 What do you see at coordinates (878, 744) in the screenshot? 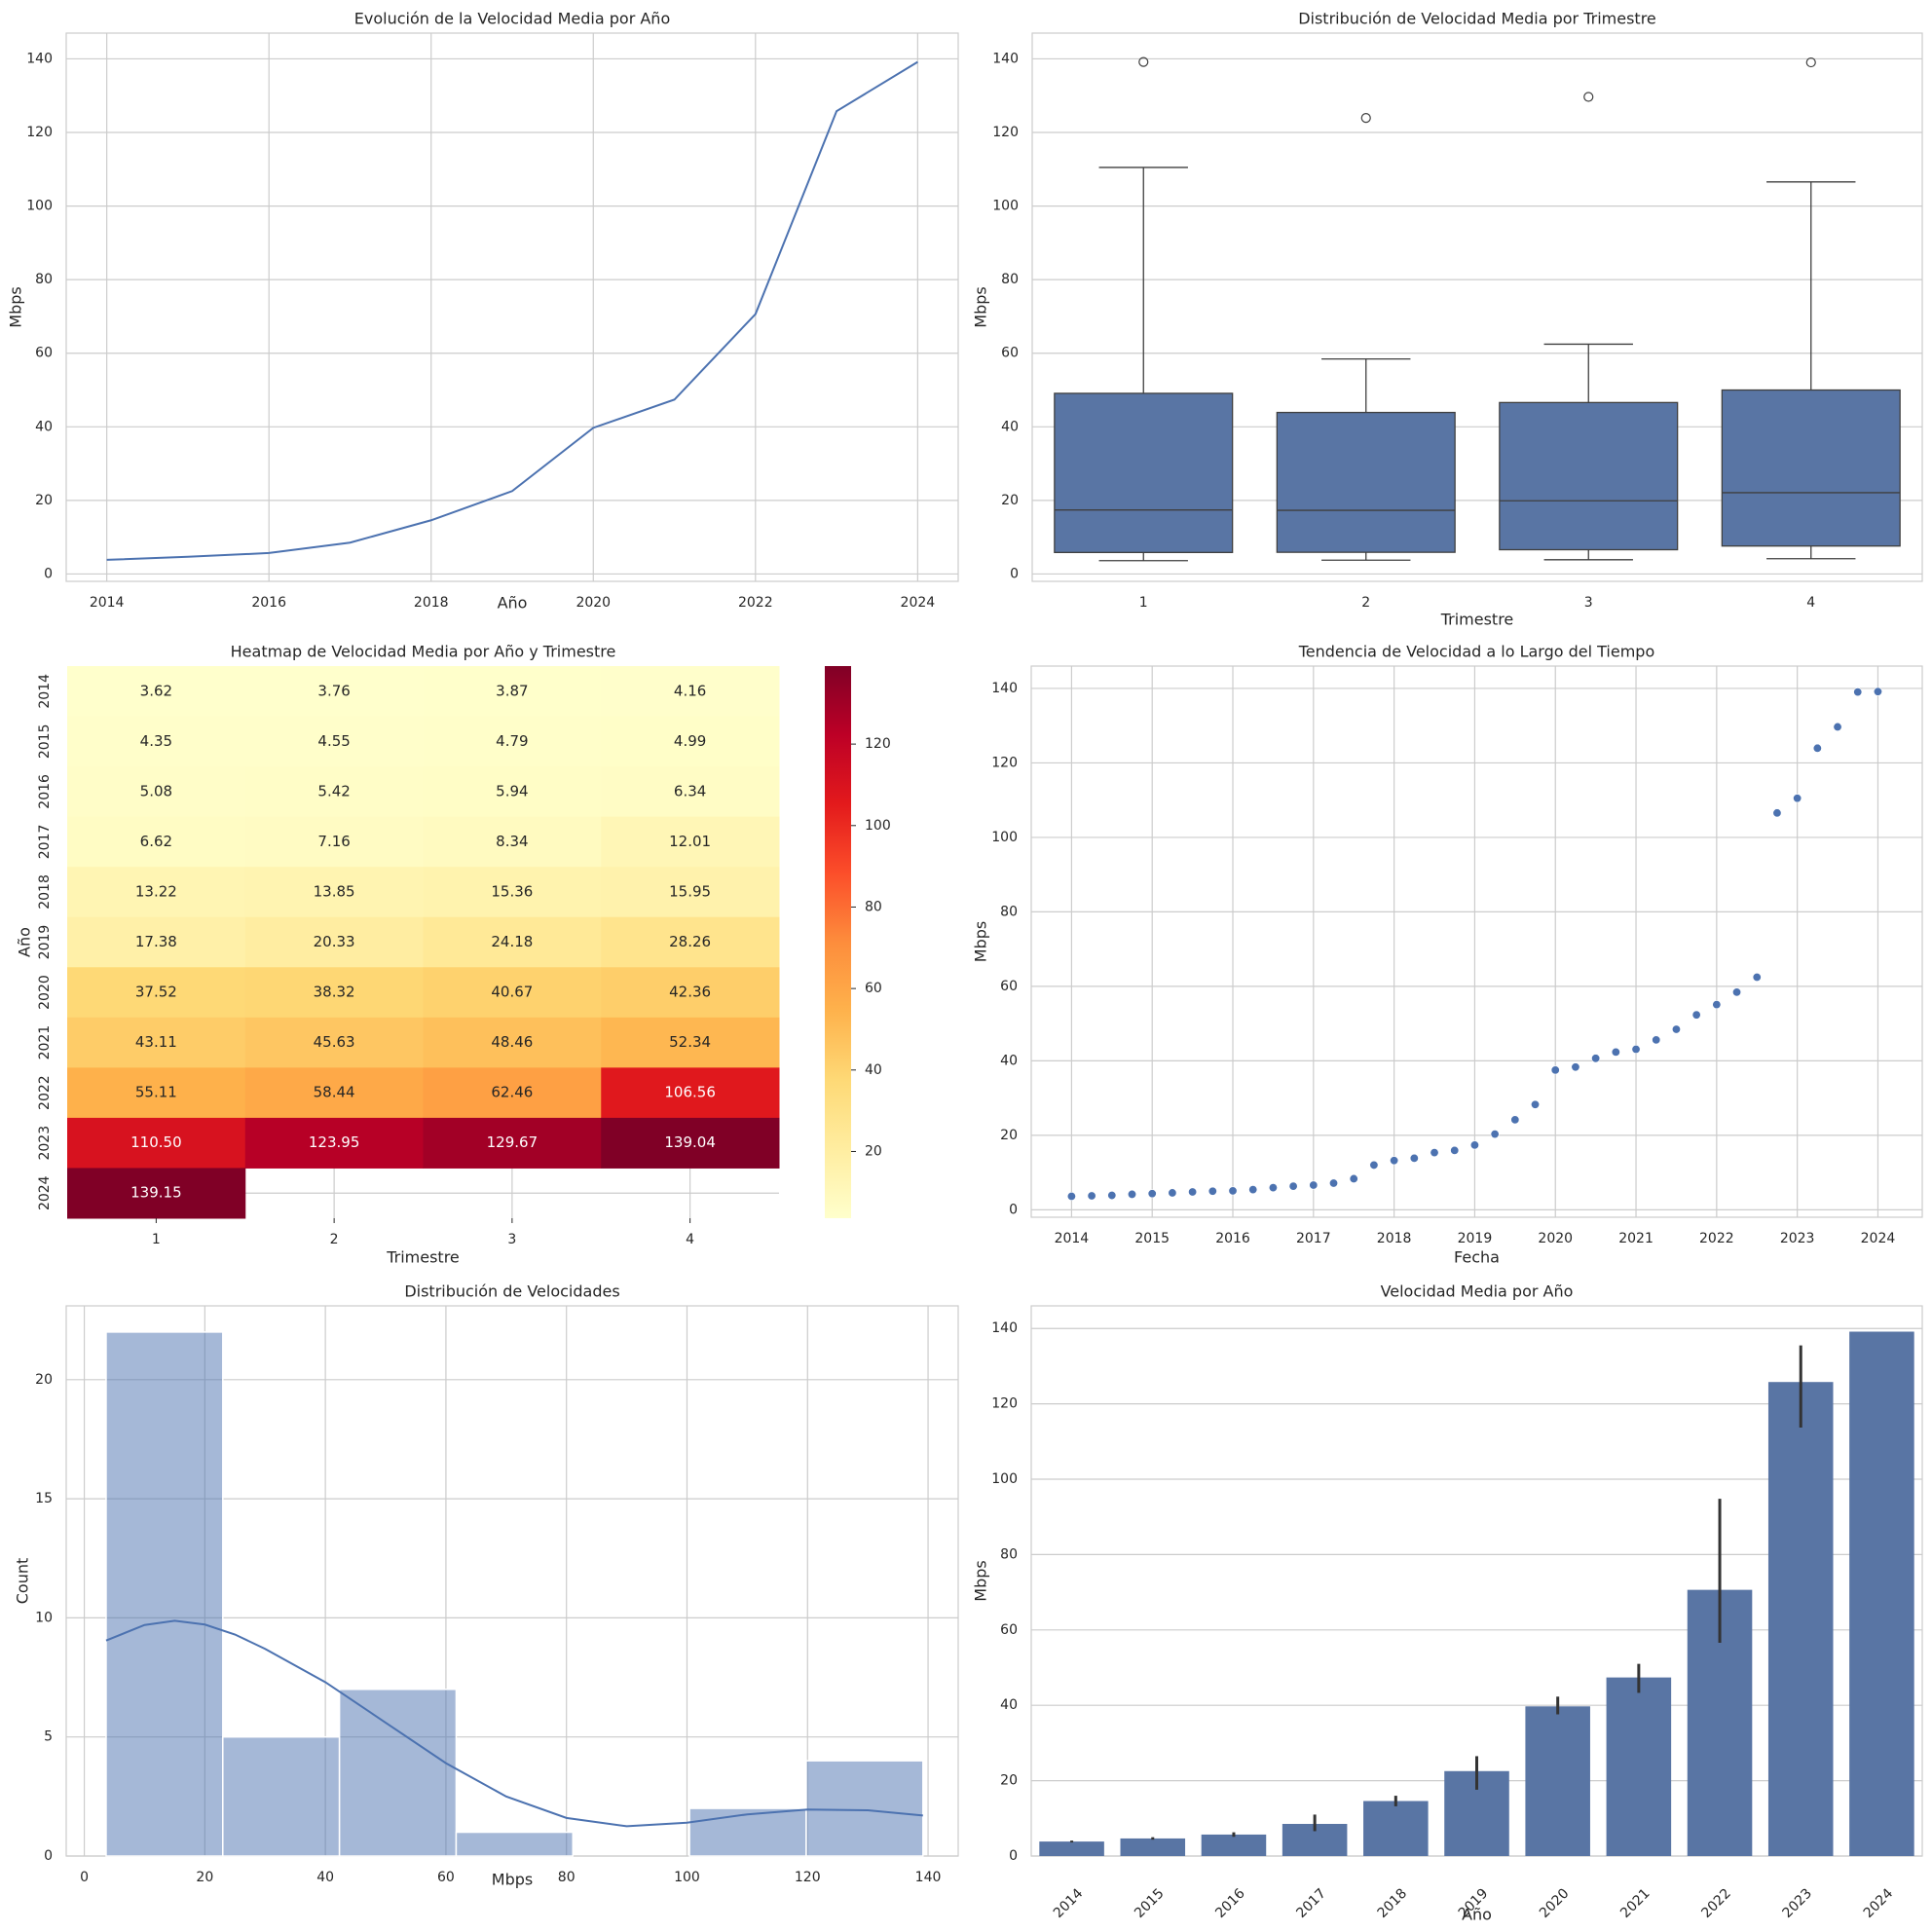
I see `colorbar-tick-label: 120` at bounding box center [878, 744].